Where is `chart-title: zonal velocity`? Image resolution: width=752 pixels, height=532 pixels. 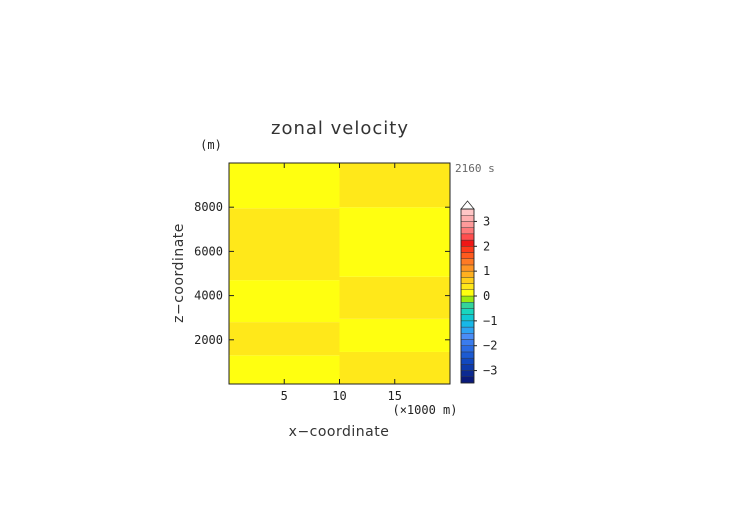
chart-title: zonal velocity is located at coordinates (340, 128).